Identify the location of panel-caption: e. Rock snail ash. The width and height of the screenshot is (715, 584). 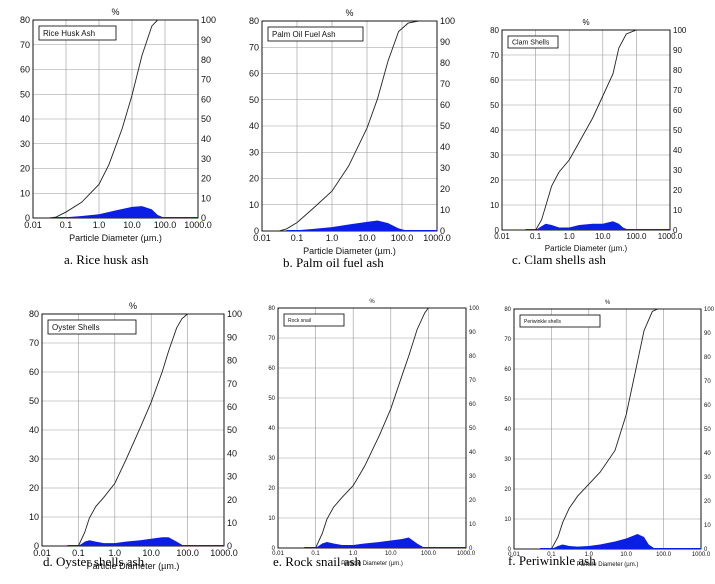
(317, 561).